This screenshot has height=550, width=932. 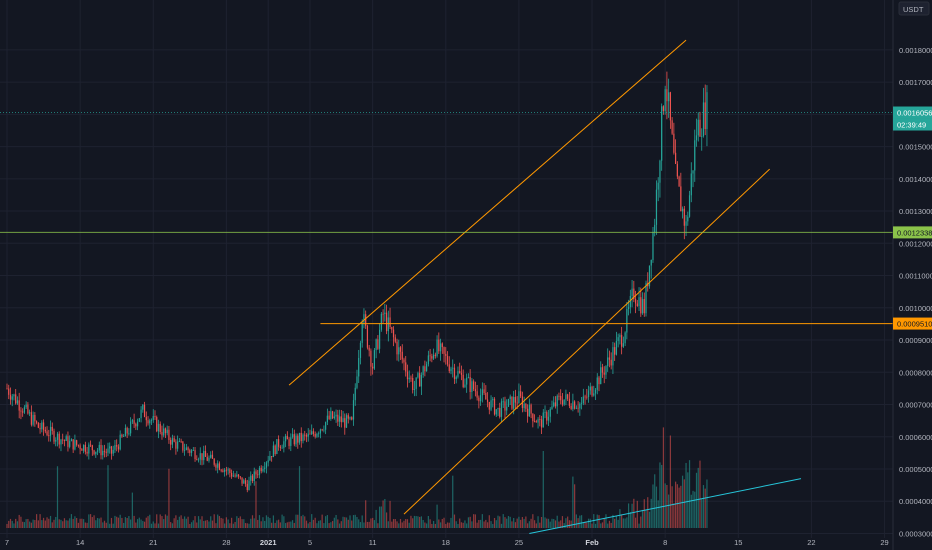 What do you see at coordinates (447, 542) in the screenshot?
I see `time-axis: 7 14 21 28 2021 5 11 18 25 Feb 8 15 22 29` at bounding box center [447, 542].